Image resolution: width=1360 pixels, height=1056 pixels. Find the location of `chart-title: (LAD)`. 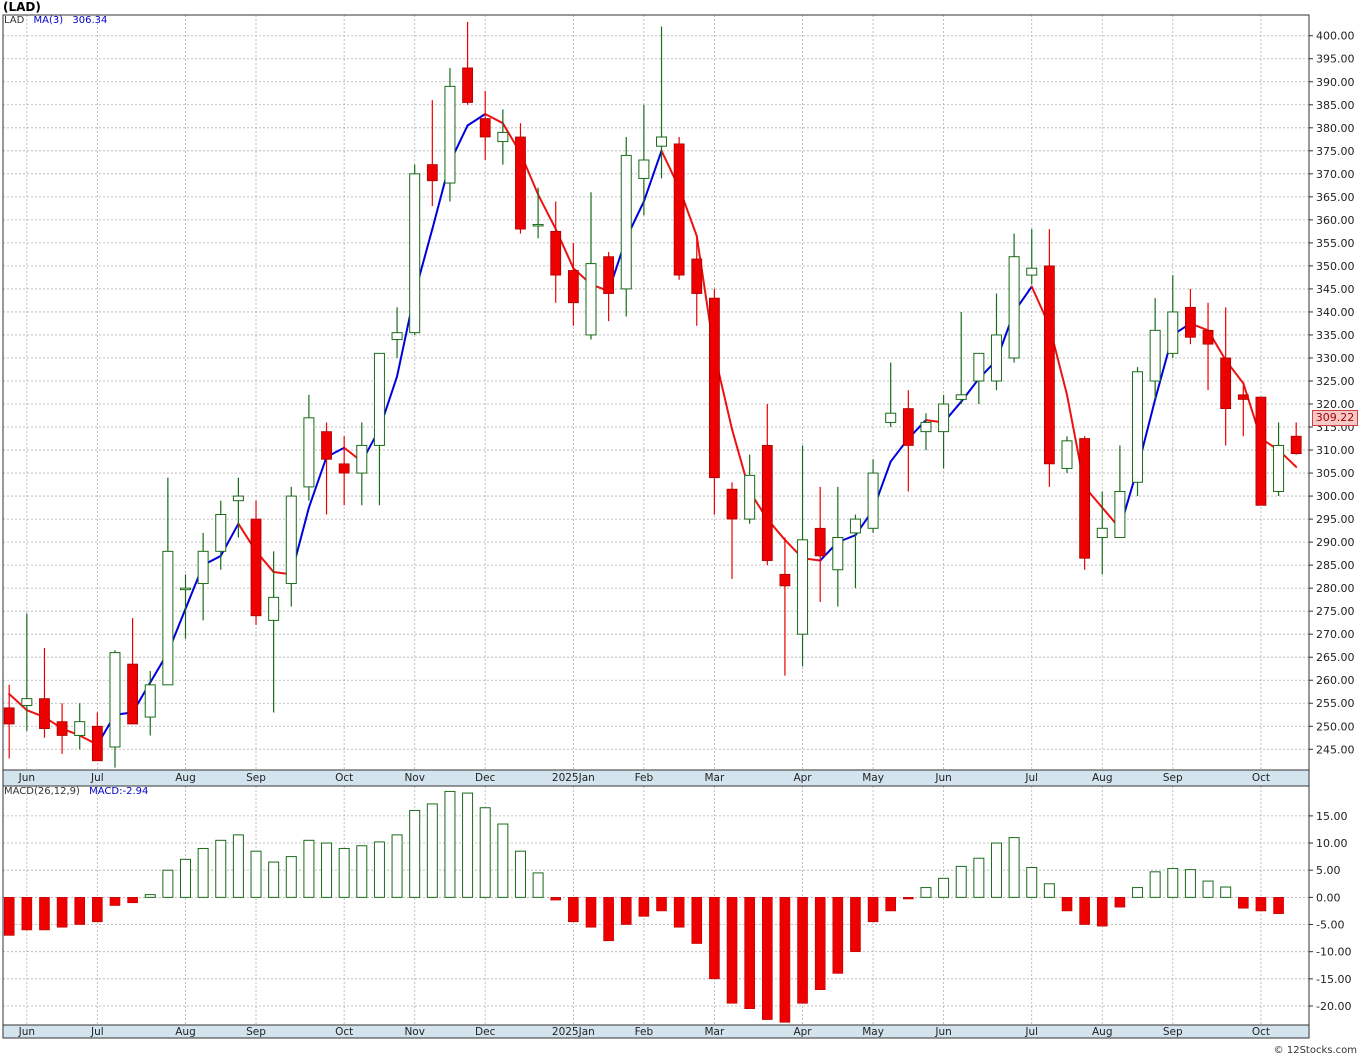

chart-title: (LAD) is located at coordinates (22, 7).